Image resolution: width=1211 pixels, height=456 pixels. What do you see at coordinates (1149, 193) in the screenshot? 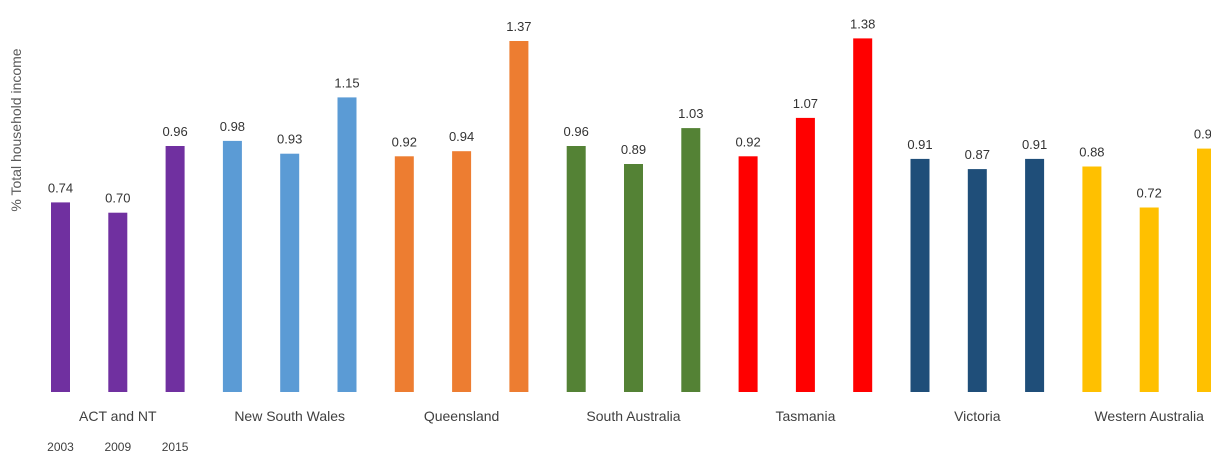
I see `value-label: 0.72` at bounding box center [1149, 193].